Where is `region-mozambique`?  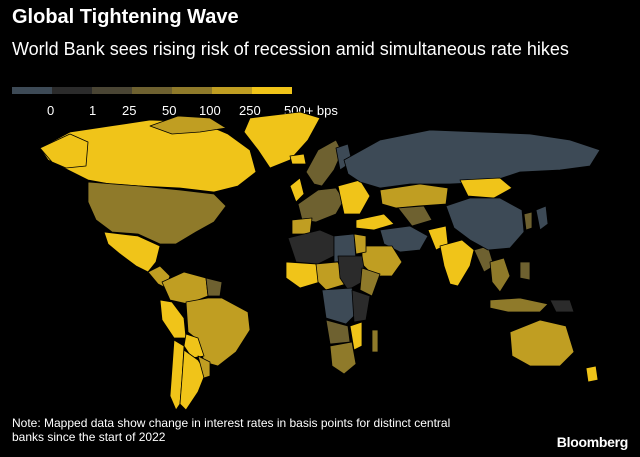
region-mozambique is located at coordinates (356, 336).